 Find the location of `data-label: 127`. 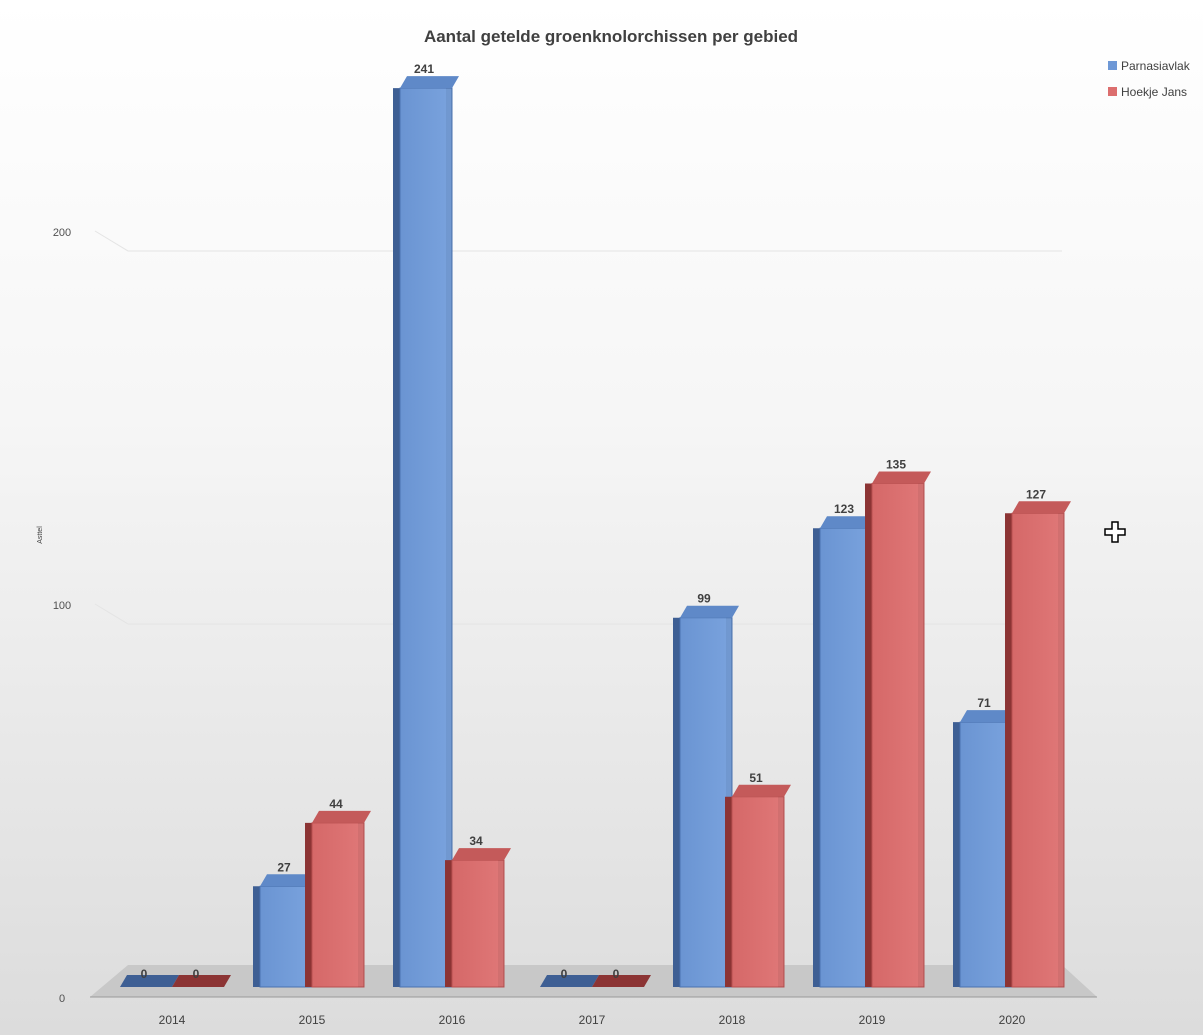

data-label: 127 is located at coordinates (1036, 494).